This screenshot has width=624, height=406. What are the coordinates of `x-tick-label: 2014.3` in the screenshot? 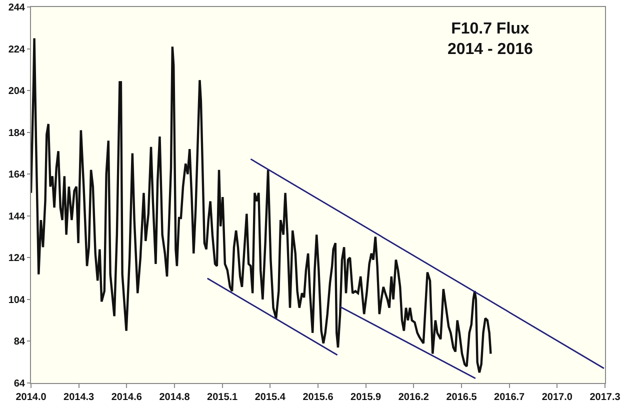 It's located at (79, 397).